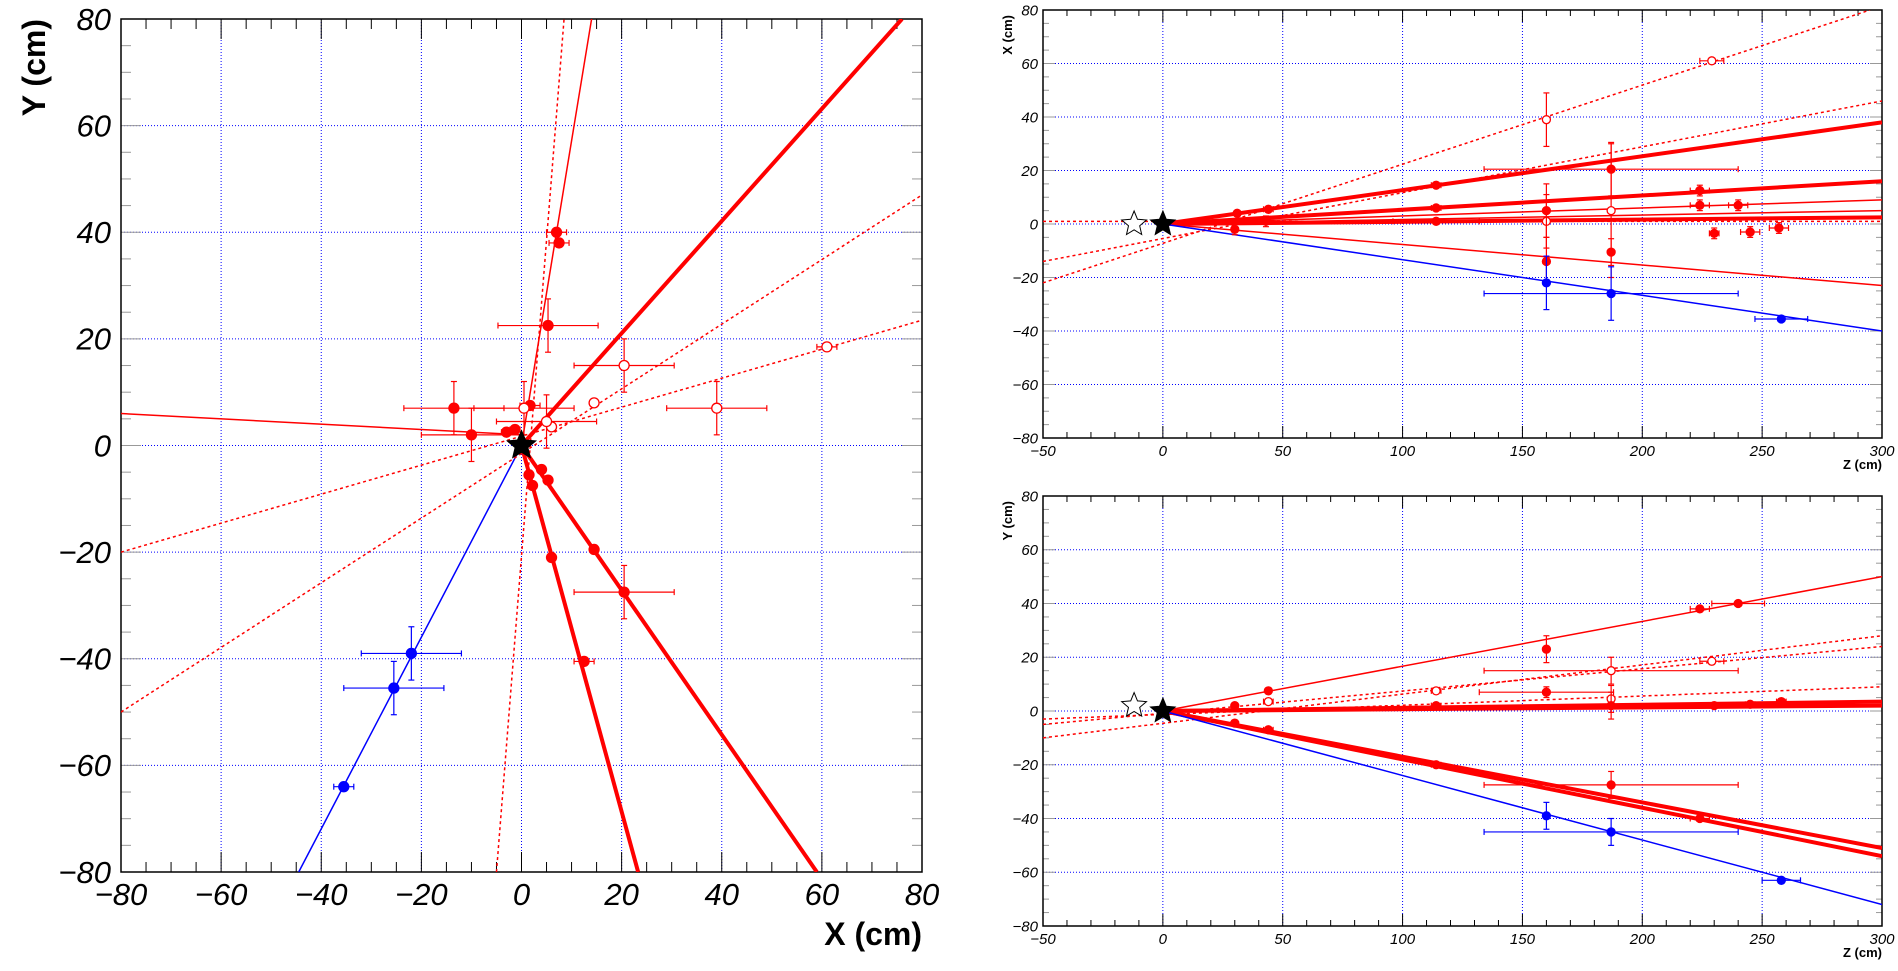 Image resolution: width=1898 pixels, height=971 pixels. What do you see at coordinates (1134, 222) in the screenshot?
I see `open-star-marker` at bounding box center [1134, 222].